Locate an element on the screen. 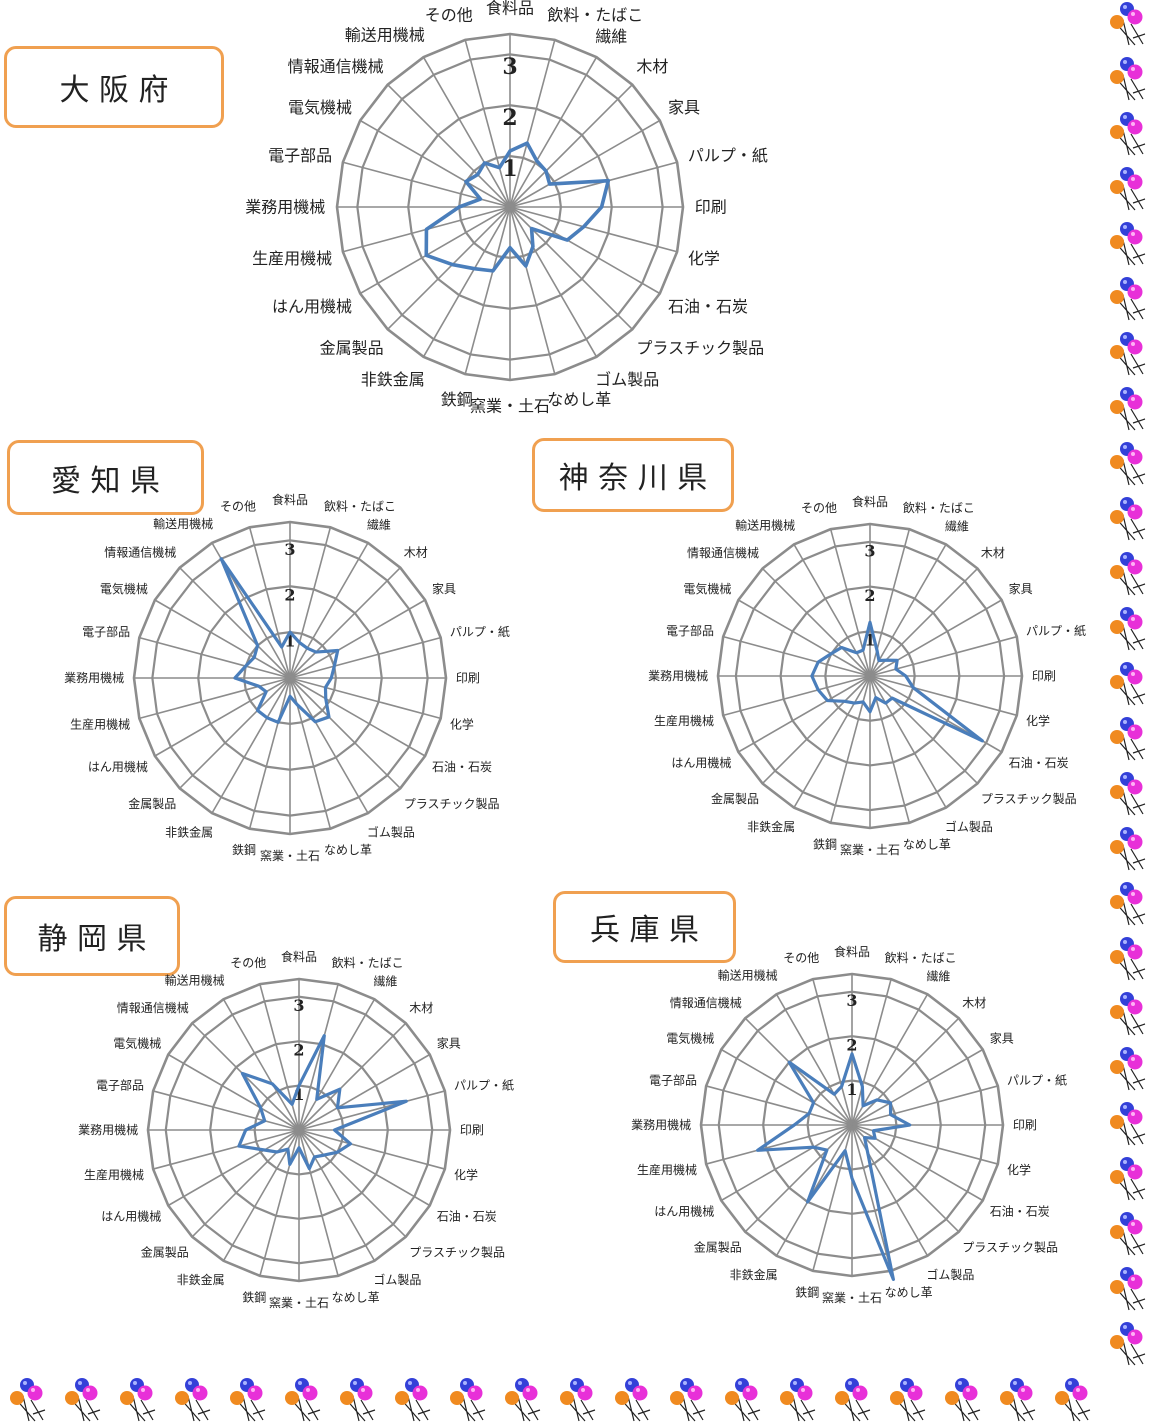  category-label: 生産用機械 is located at coordinates (667, 1169).